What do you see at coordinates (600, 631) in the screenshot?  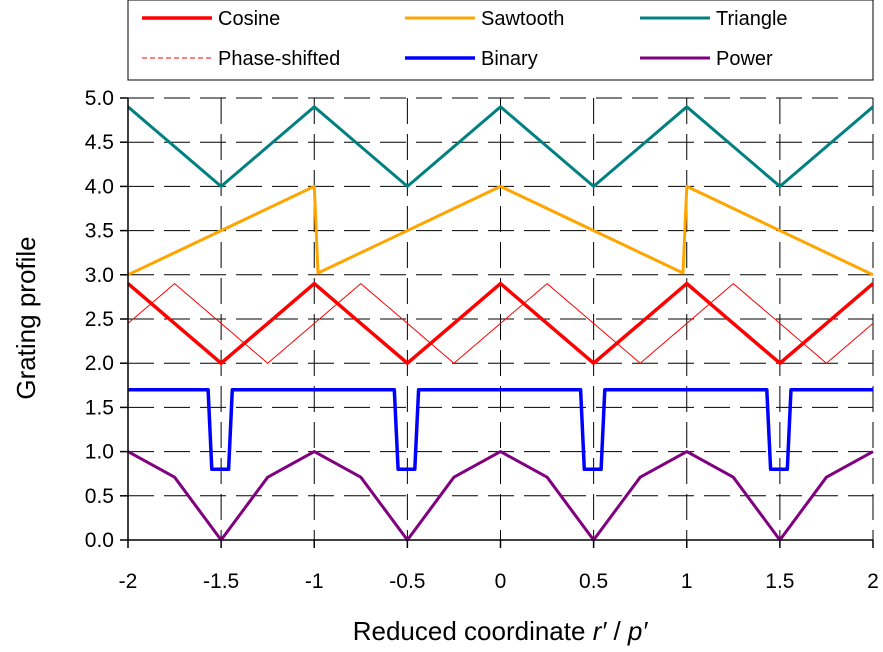 I see `x-axis-title-var-r: r′` at bounding box center [600, 631].